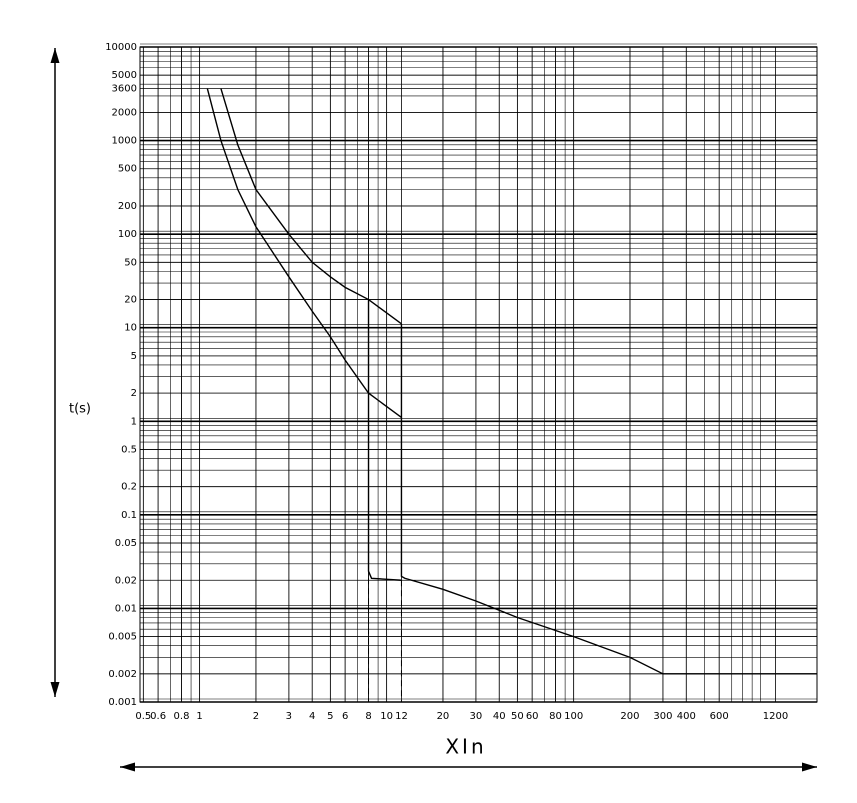 Image resolution: width=857 pixels, height=803 pixels. I want to click on y-tick-label: 0.001, so click(122, 702).